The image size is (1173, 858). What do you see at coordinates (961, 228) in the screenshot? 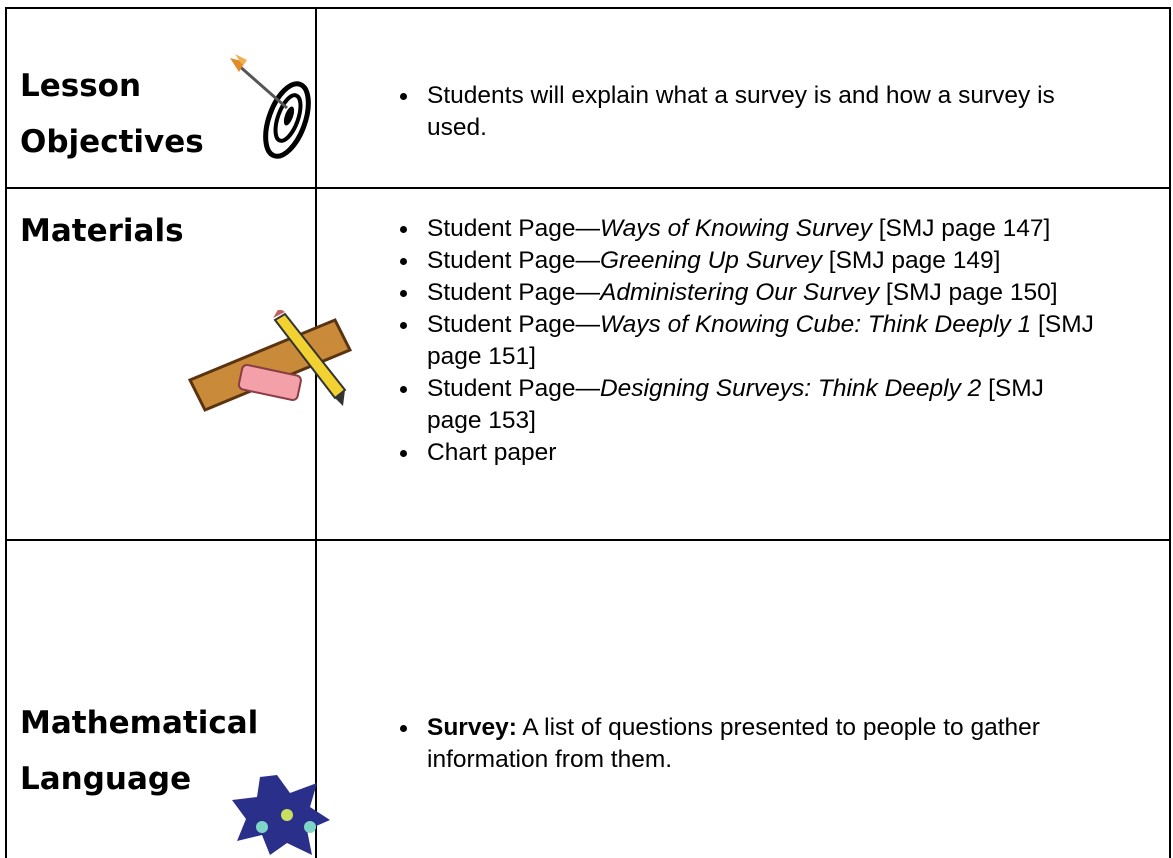
I see `item-text: [SMJ page 147]` at bounding box center [961, 228].